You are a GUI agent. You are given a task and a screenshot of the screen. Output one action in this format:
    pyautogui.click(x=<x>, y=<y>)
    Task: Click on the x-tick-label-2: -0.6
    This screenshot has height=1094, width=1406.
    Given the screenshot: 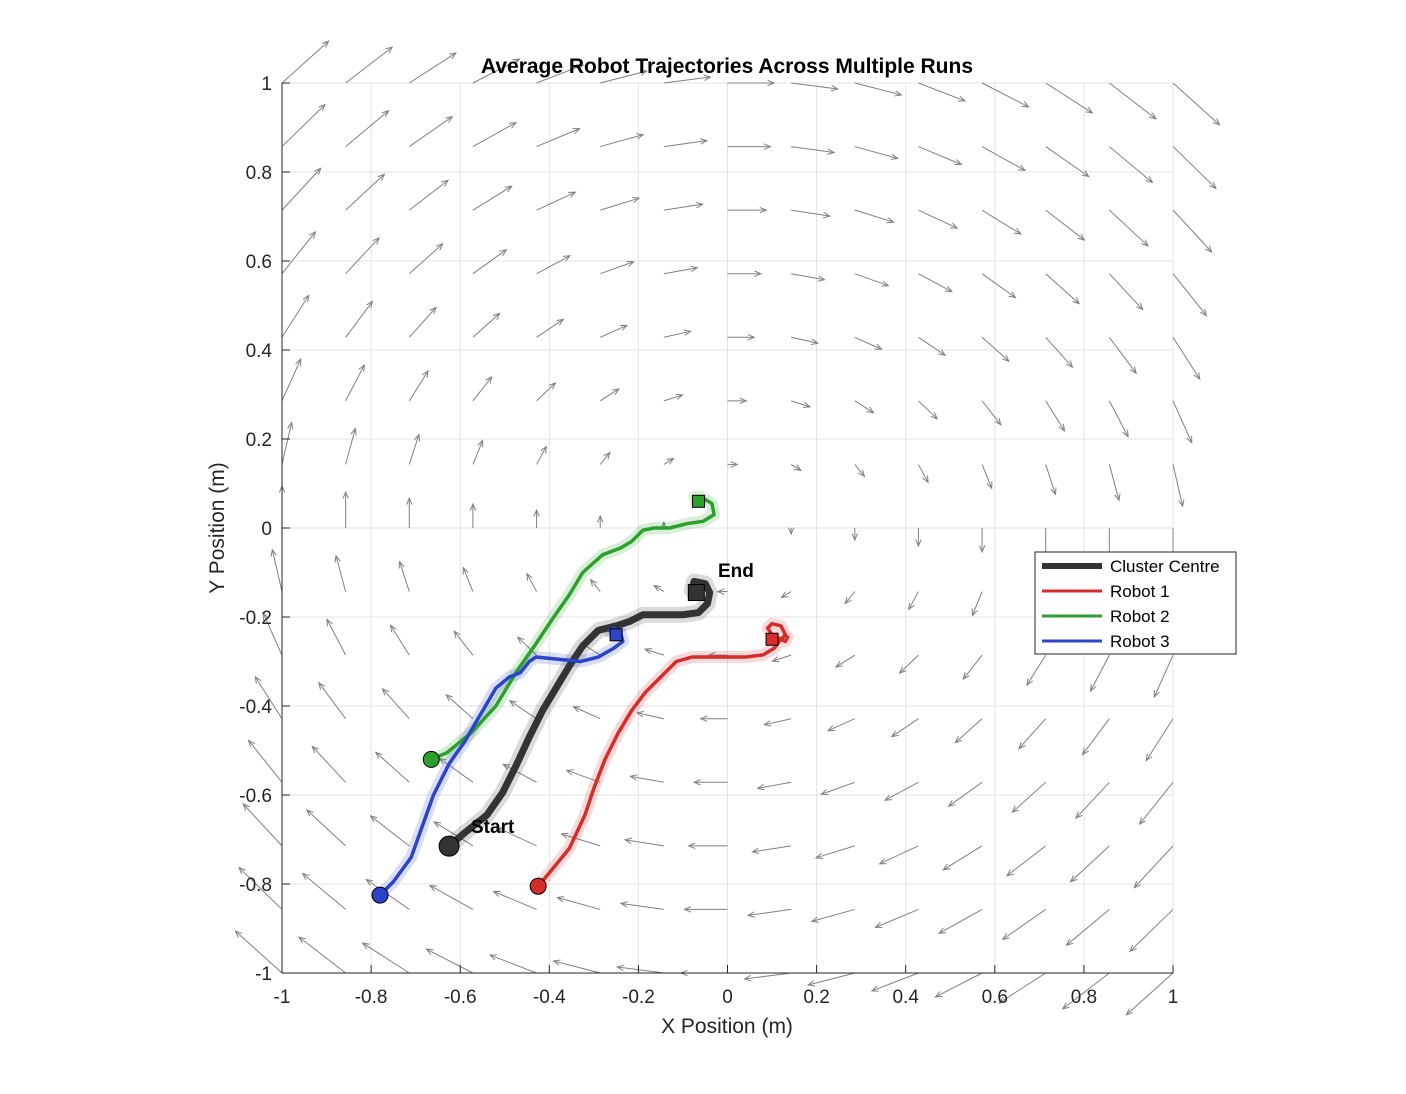 What is the action you would take?
    pyautogui.click(x=460, y=997)
    